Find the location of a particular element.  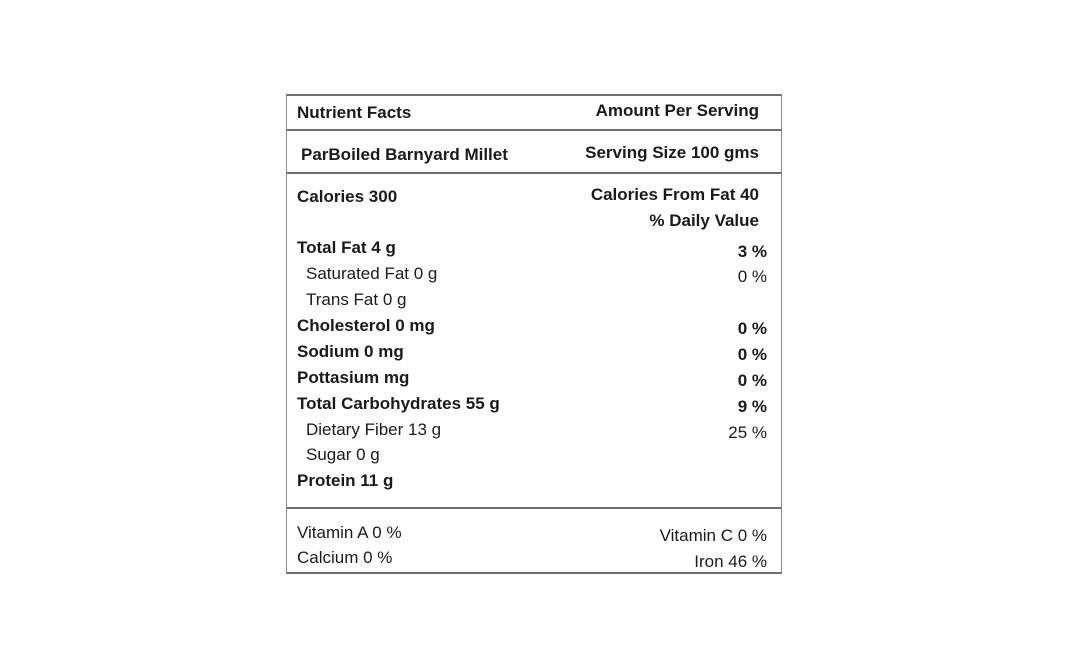

nutrient-label-sugar: Sugar 0 g is located at coordinates (343, 454).